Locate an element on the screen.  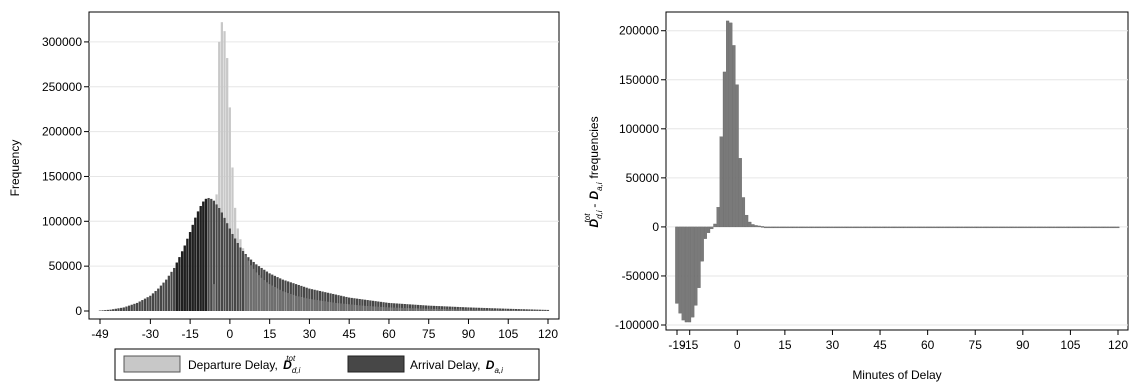
right-x-tick-label: 105 is located at coordinates (1070, 345).